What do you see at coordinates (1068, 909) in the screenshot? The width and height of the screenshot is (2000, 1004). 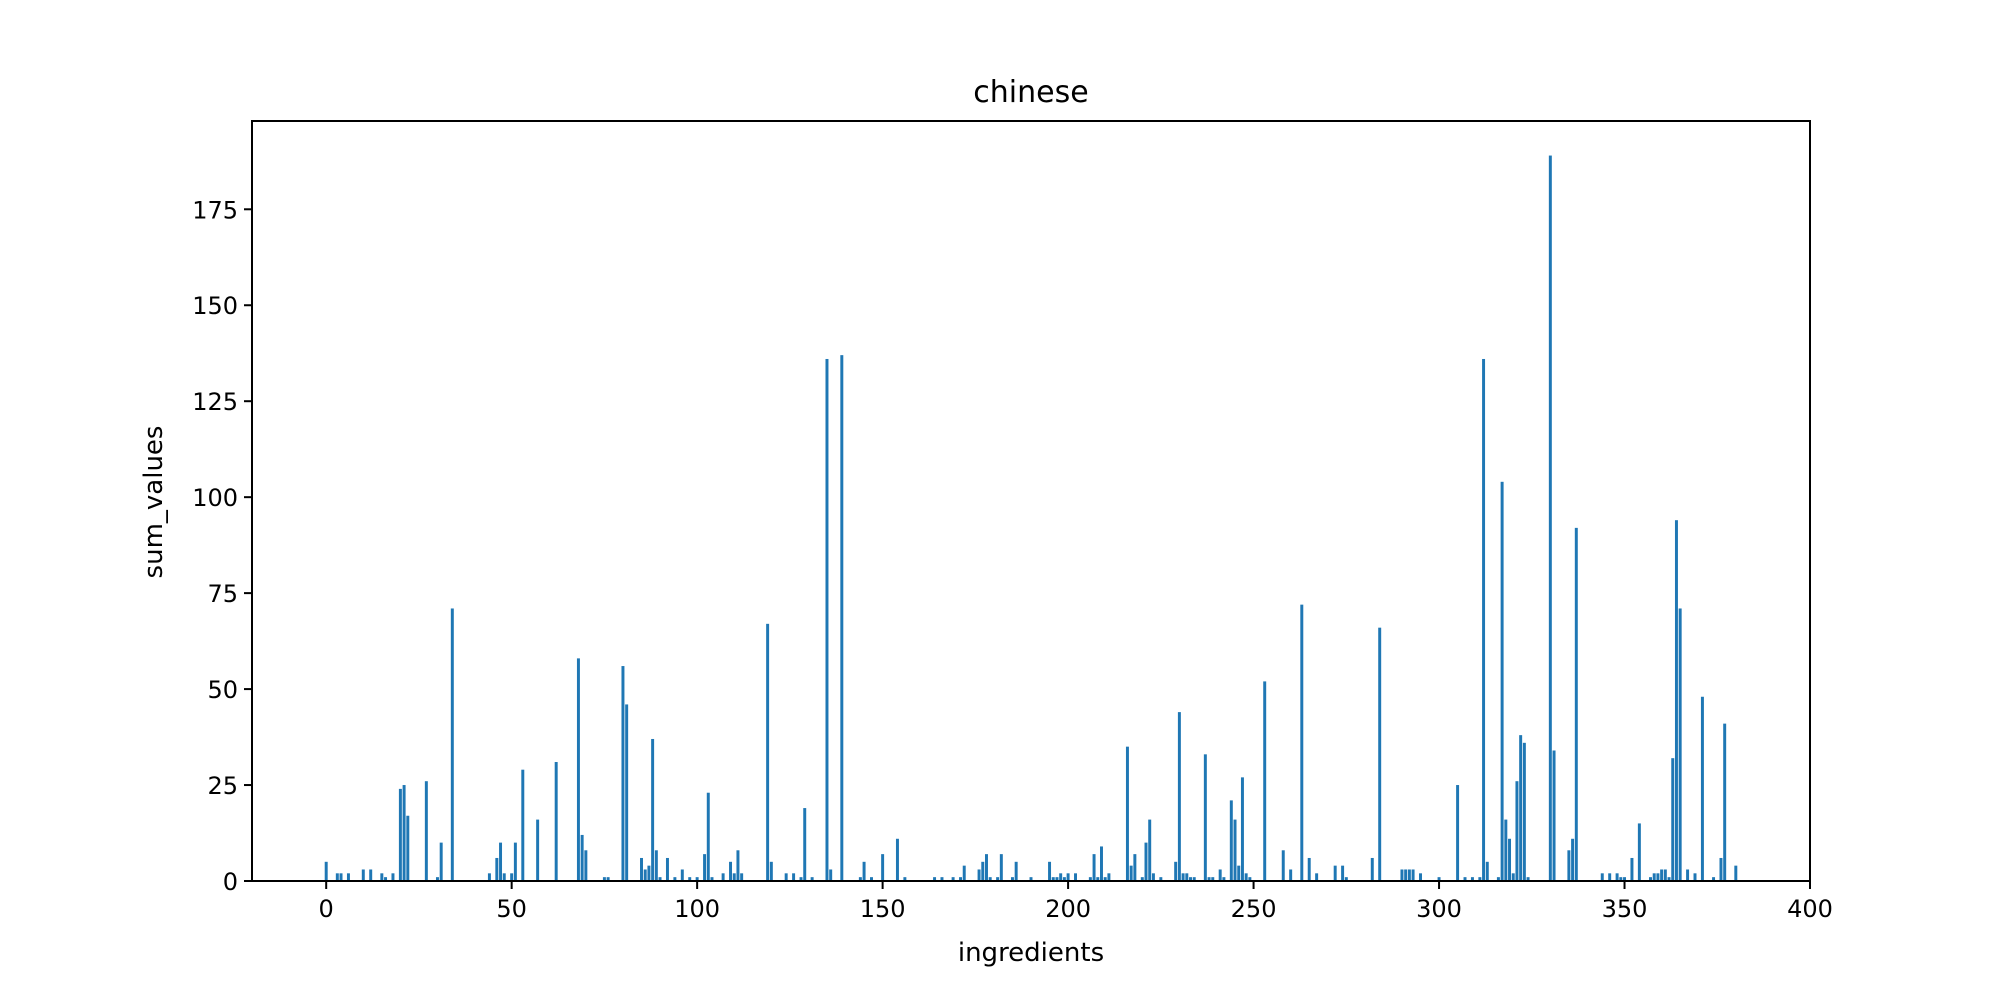 I see `x-tick-label: 200` at bounding box center [1068, 909].